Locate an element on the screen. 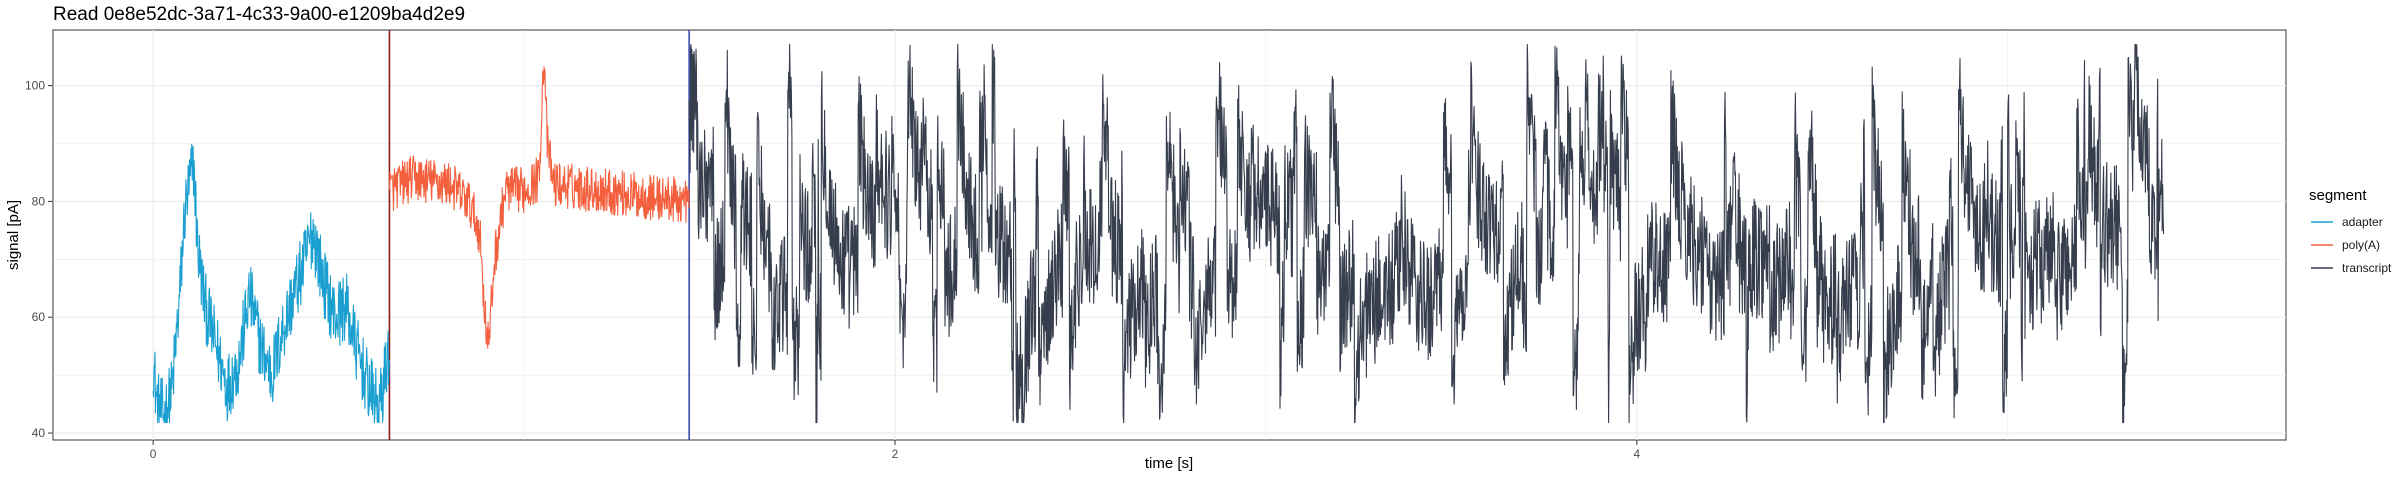  x-axis-title: time [s] is located at coordinates (1169, 463).